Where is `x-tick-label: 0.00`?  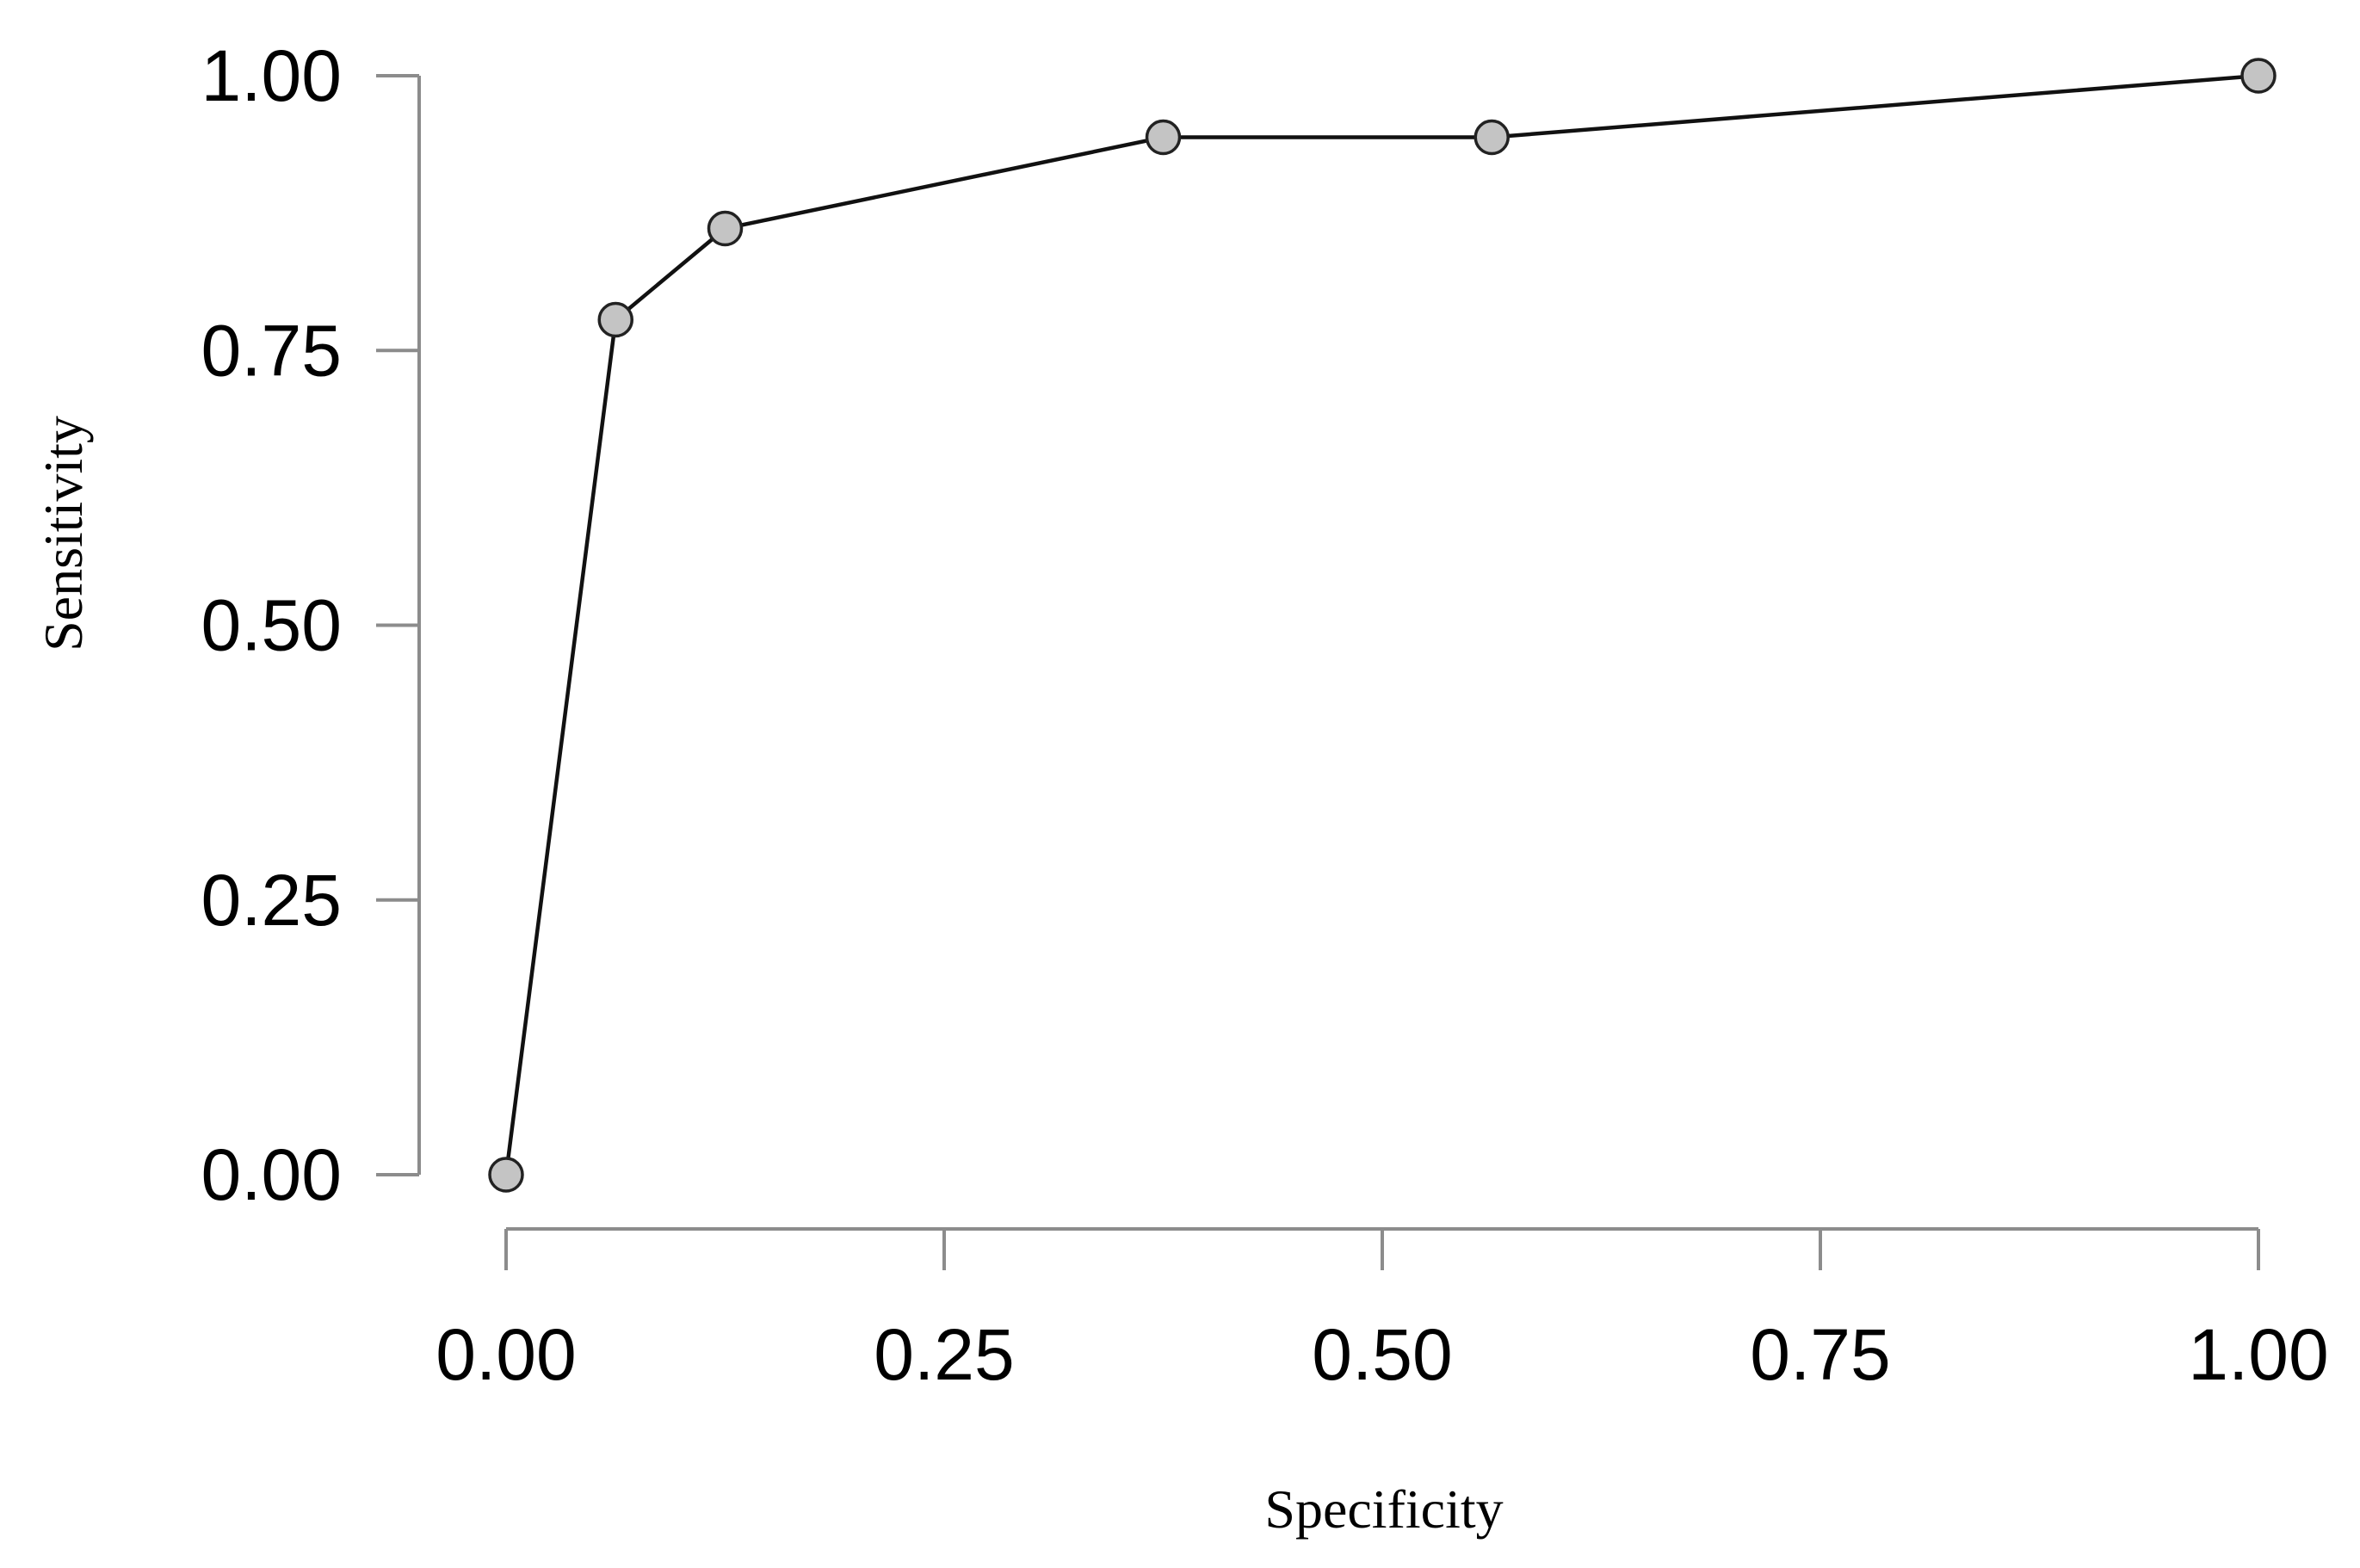
x-tick-label: 0.00 is located at coordinates (506, 1355).